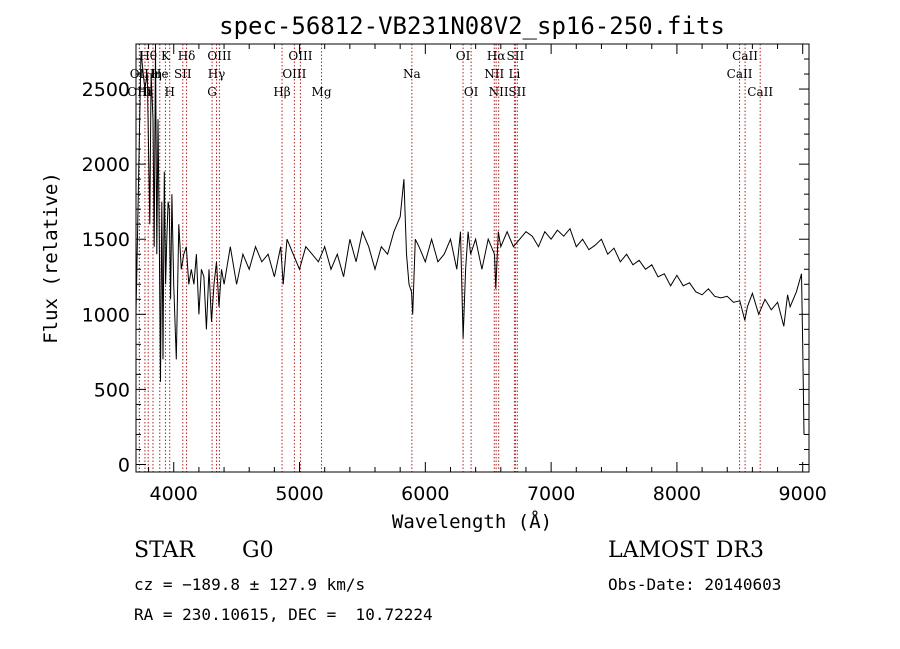 Image resolution: width=900 pixels, height=649 pixels. Describe the element at coordinates (299, 494) in the screenshot. I see `x-tick-label: 5000` at that location.